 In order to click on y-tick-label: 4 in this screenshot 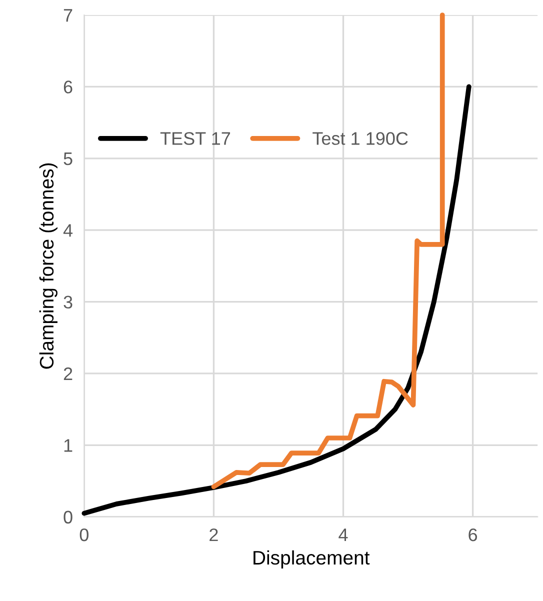, I will do `click(68, 230)`.